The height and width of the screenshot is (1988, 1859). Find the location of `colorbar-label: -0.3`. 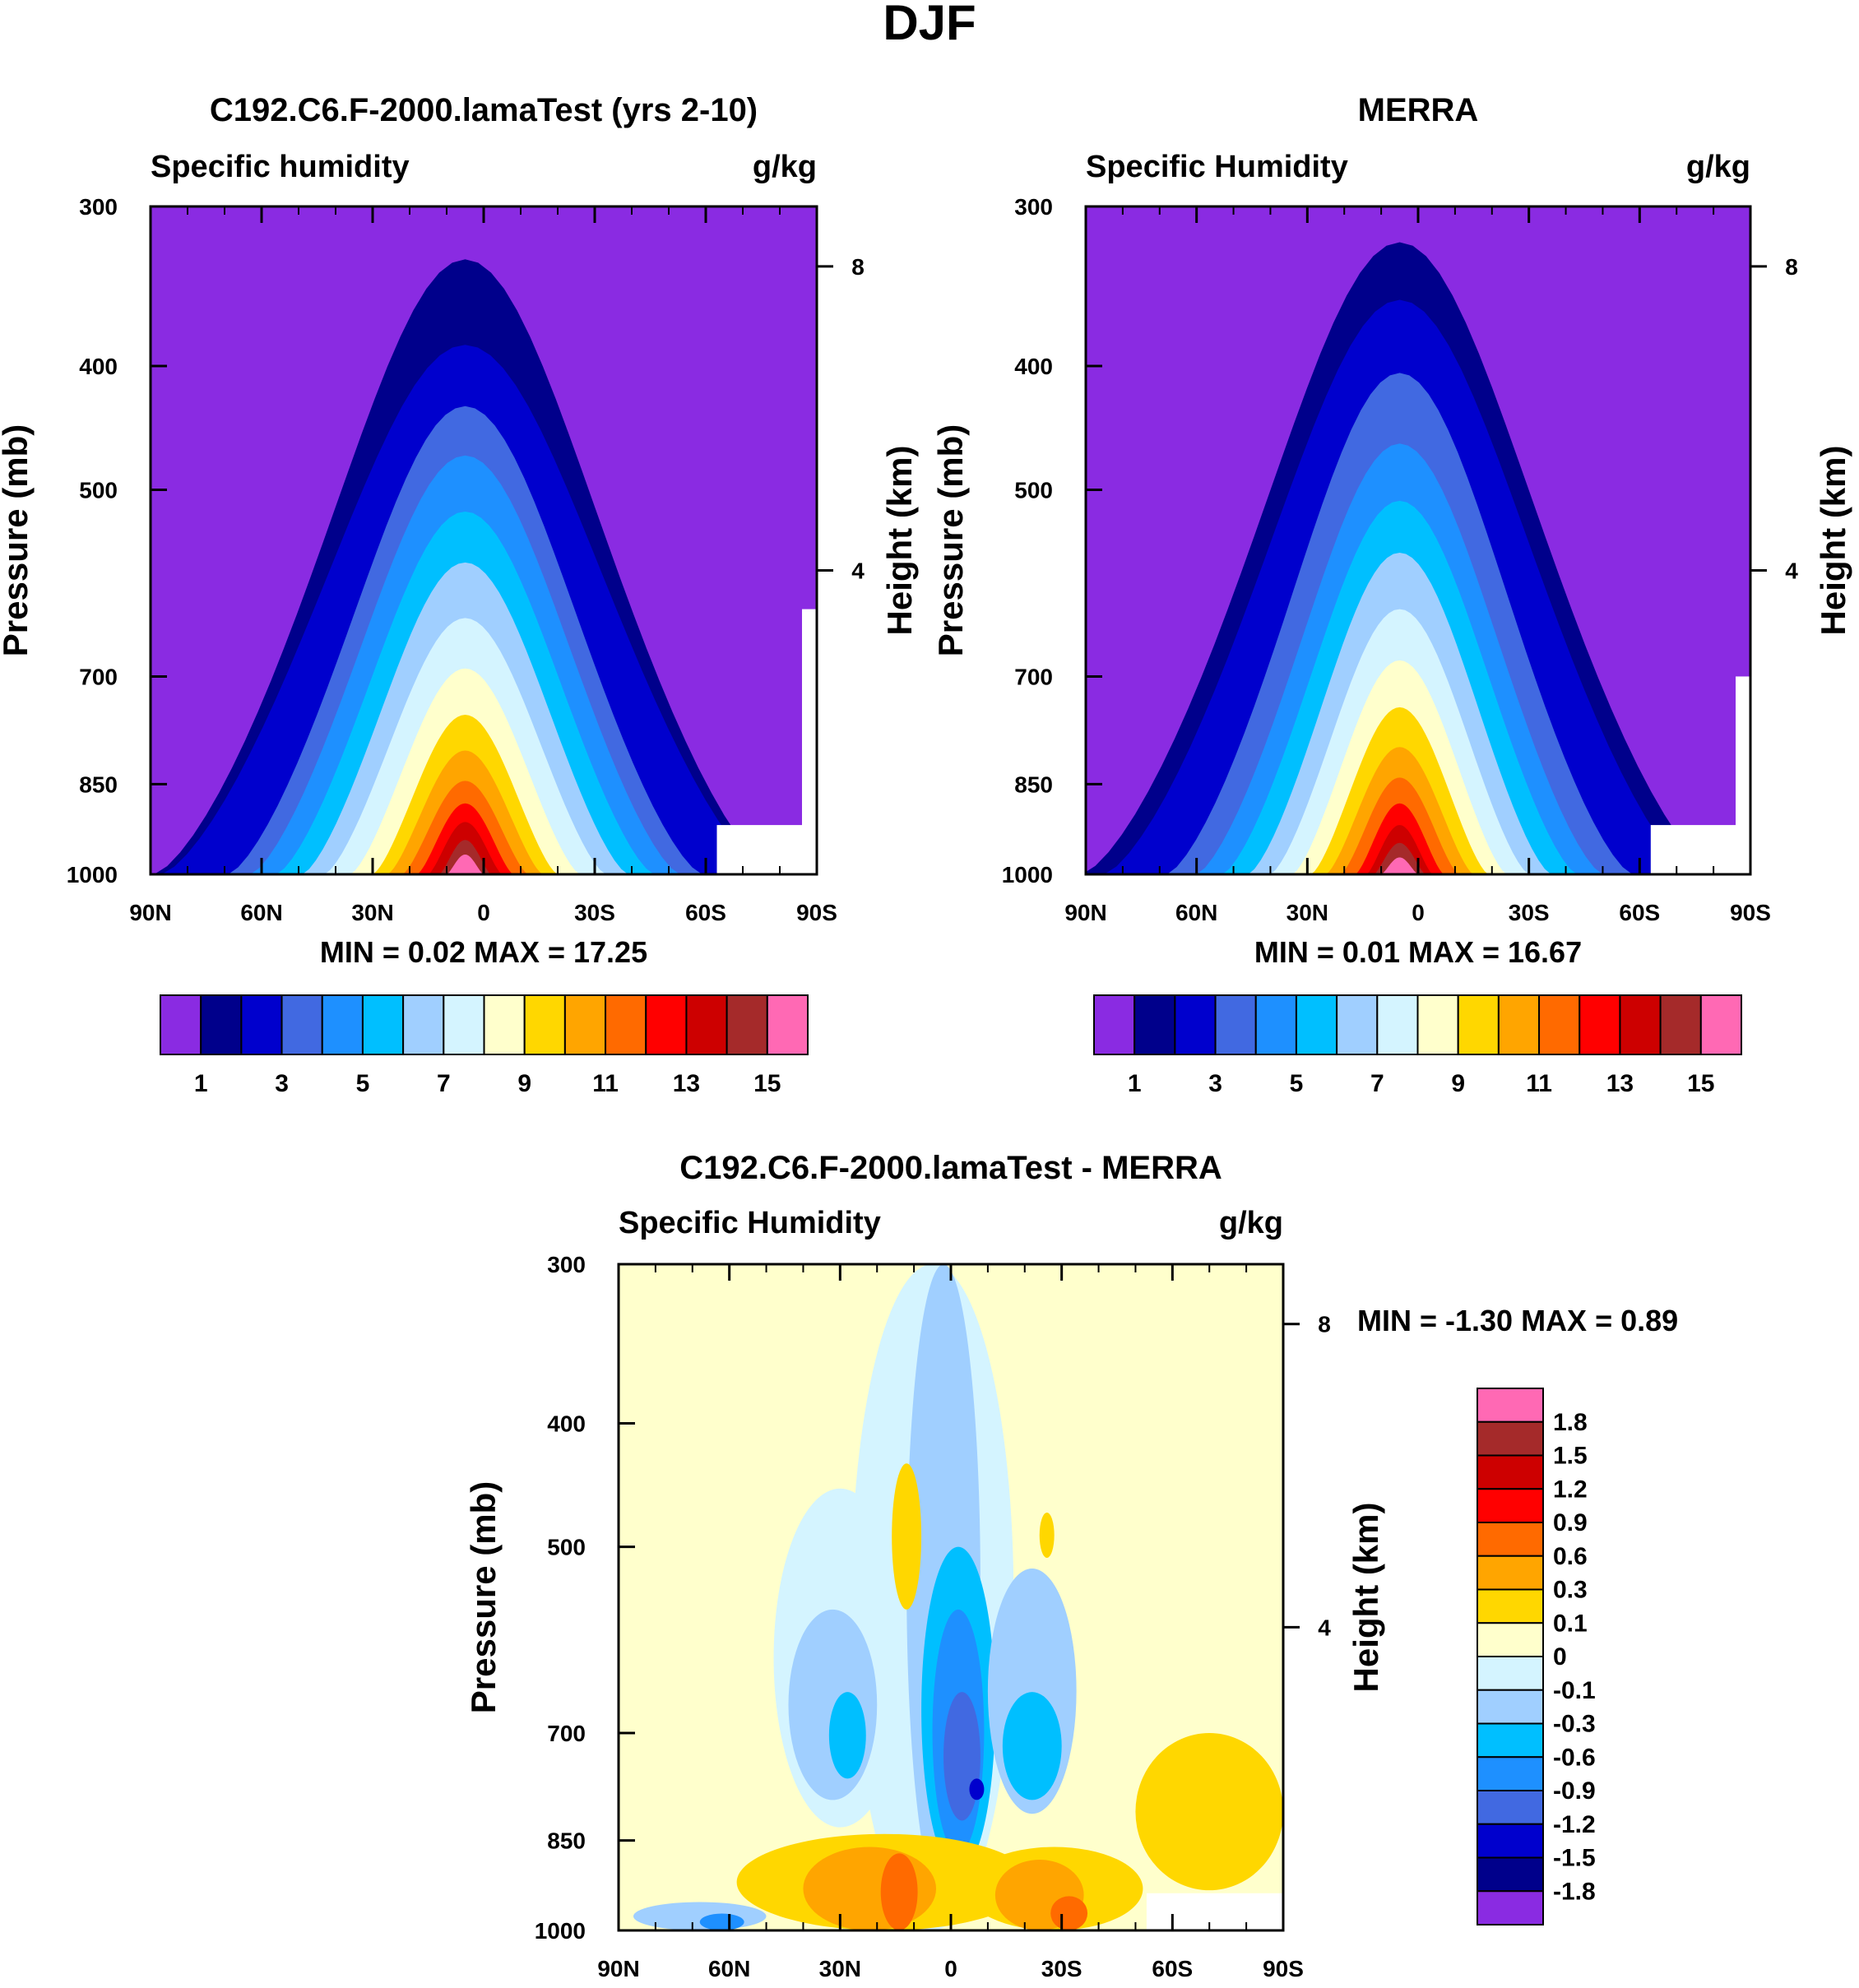

colorbar-label: -0.3 is located at coordinates (1574, 1725).